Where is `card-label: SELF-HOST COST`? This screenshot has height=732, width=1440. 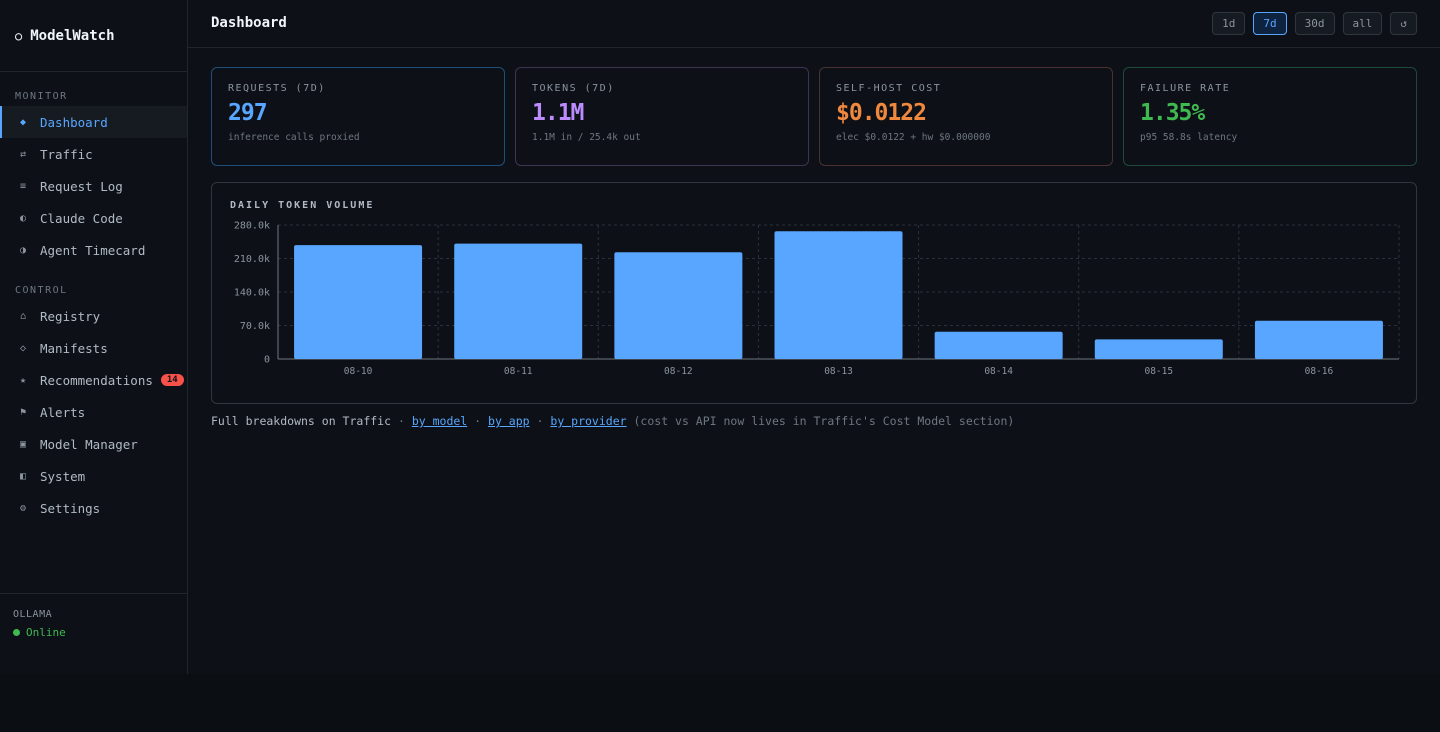 card-label: SELF-HOST COST is located at coordinates (889, 88).